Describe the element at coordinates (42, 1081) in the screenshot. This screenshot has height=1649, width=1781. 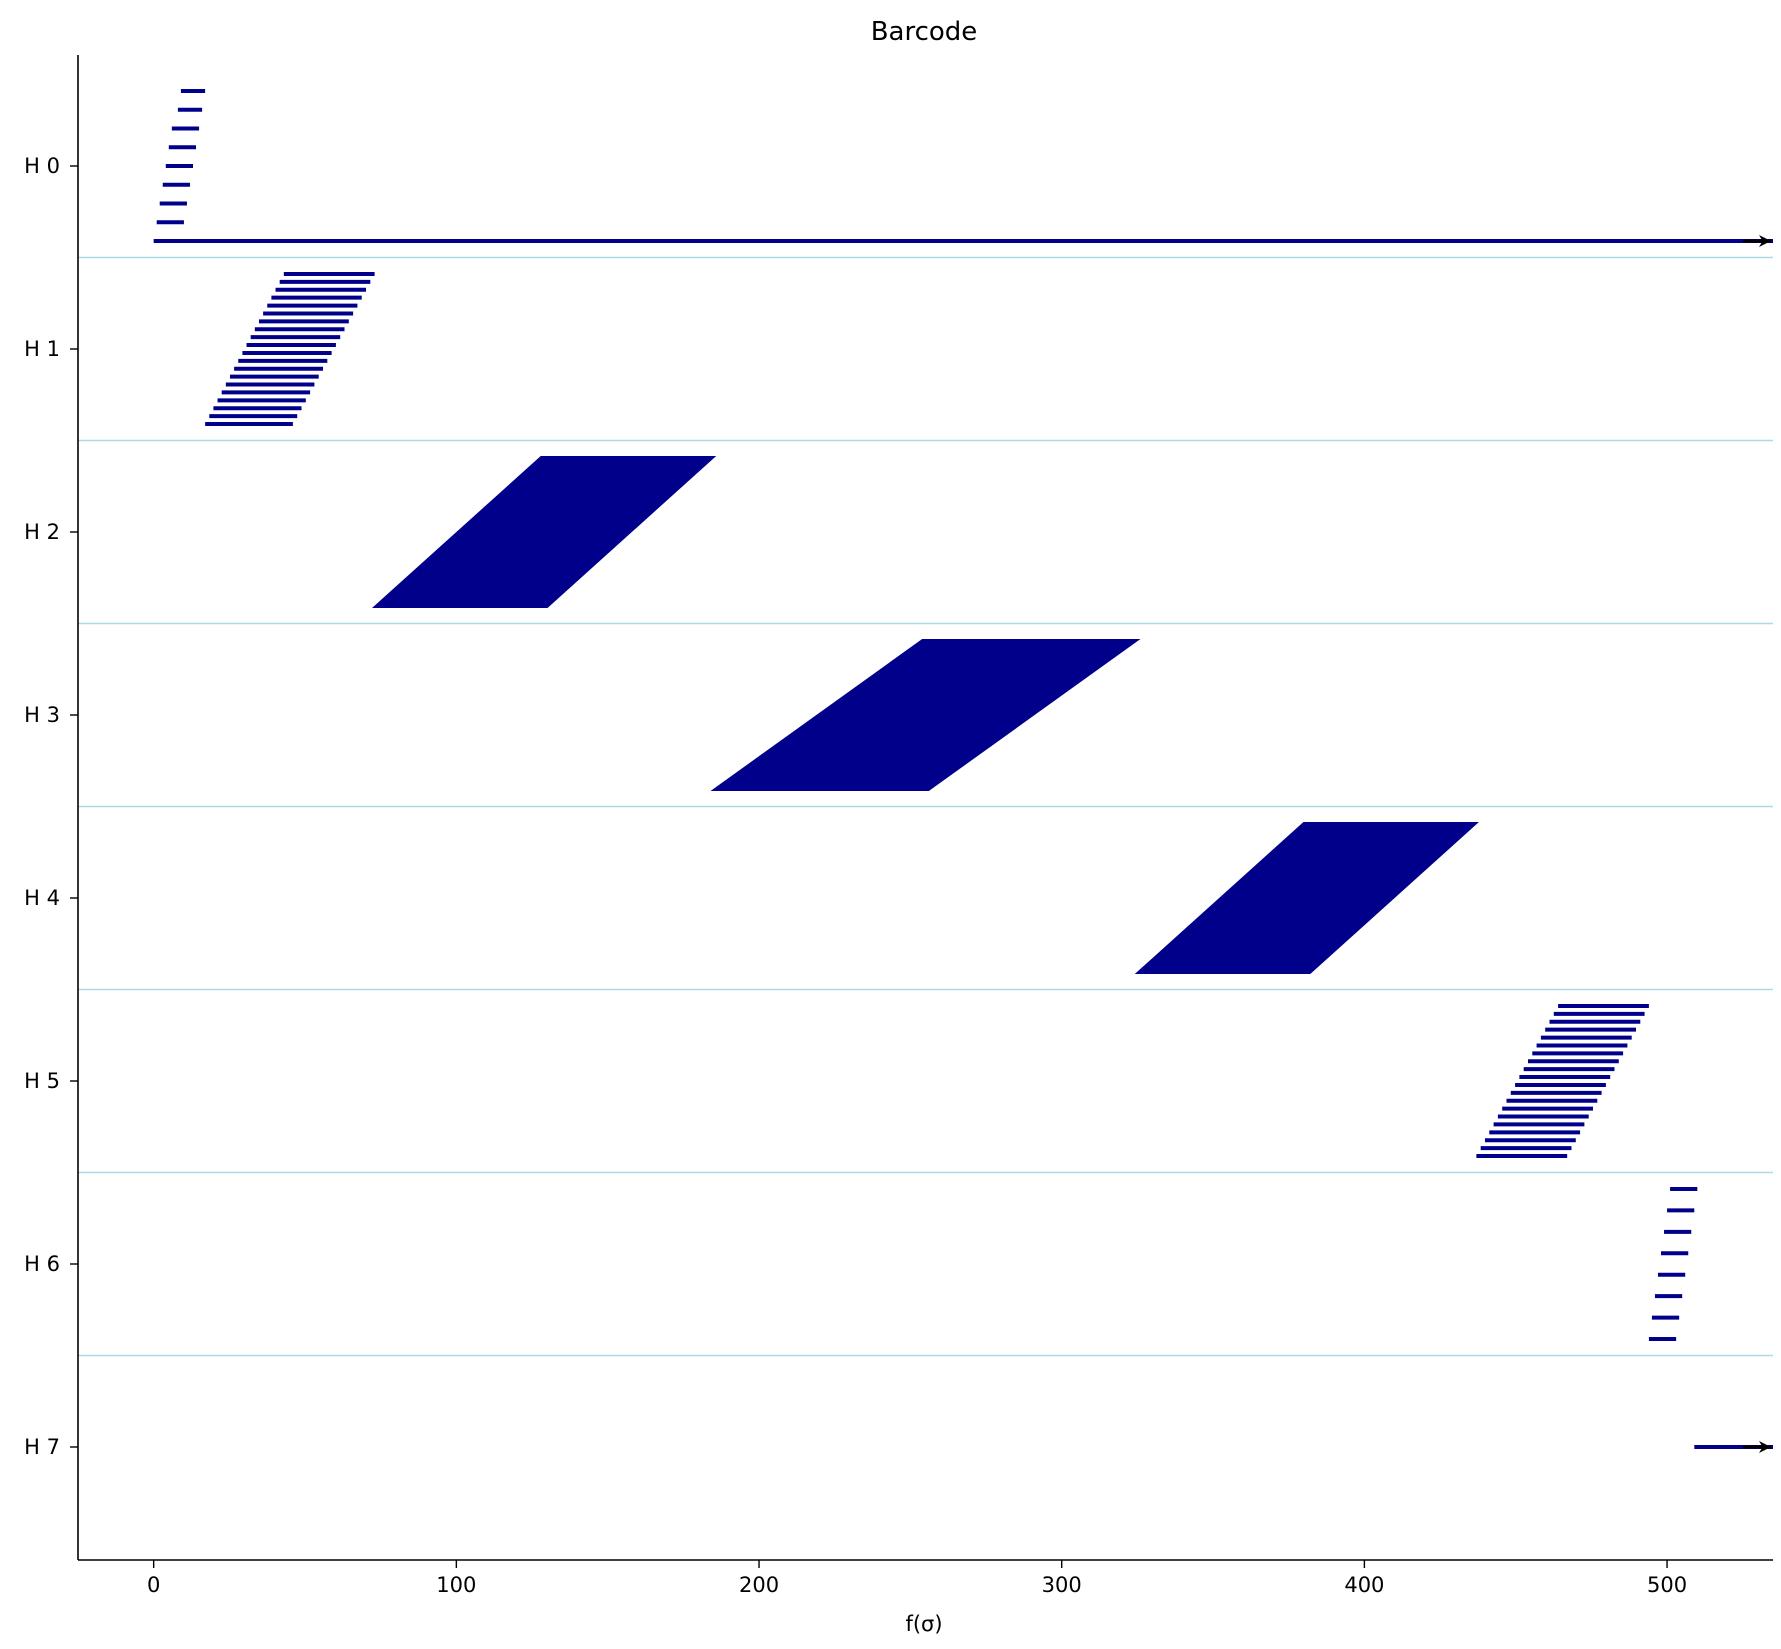
I see `y-tick-label: H 5` at that location.